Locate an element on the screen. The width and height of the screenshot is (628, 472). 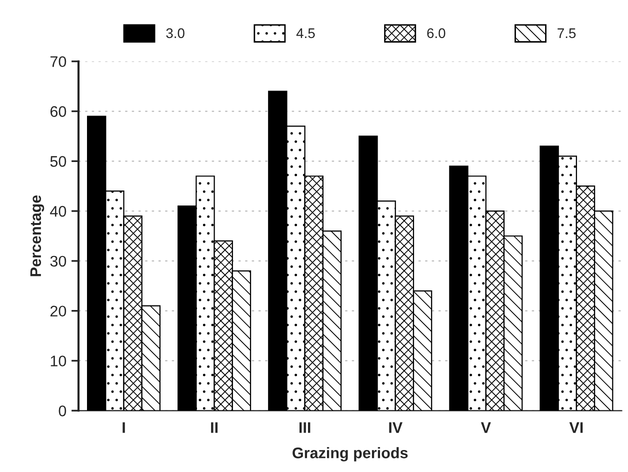
y-tick-label: 60 is located at coordinates (58, 111).